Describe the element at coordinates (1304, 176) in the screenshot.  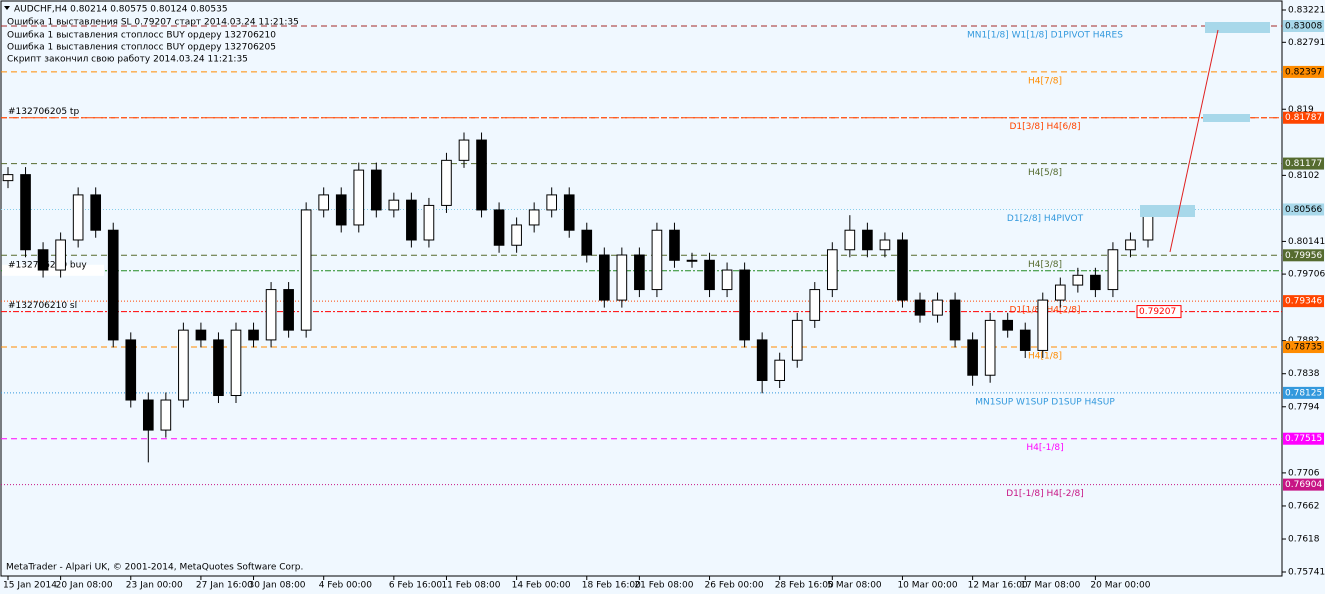
I see `y-tick-label: 0.8102` at that location.